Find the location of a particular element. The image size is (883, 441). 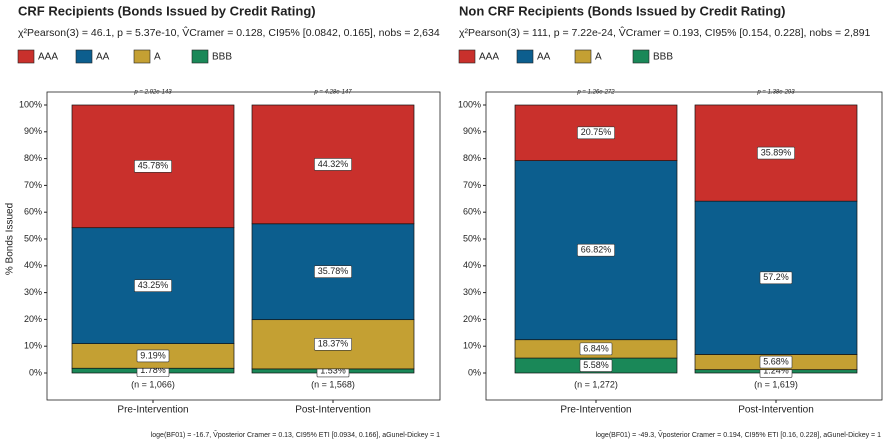

n-label: (n = 1,272) is located at coordinates (596, 384).